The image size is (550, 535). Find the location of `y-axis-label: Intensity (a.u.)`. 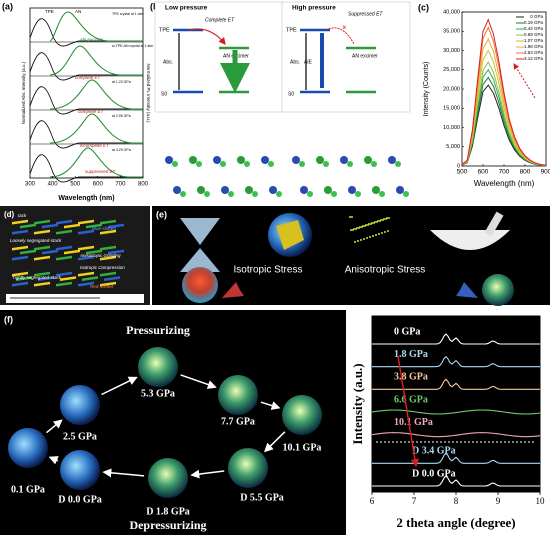

y-axis-label: Intensity (a.u.) is located at coordinates (357, 403).